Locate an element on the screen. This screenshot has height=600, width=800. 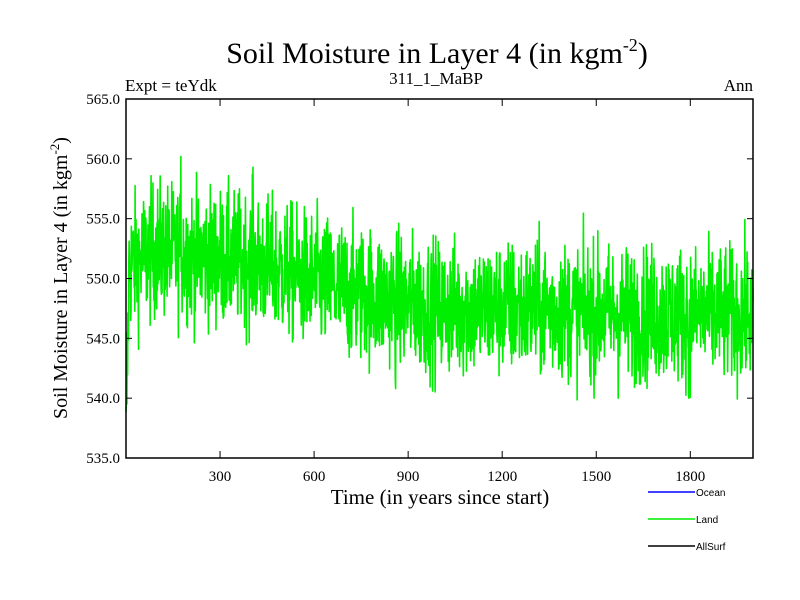
x-tick-label: 600 is located at coordinates (314, 477).